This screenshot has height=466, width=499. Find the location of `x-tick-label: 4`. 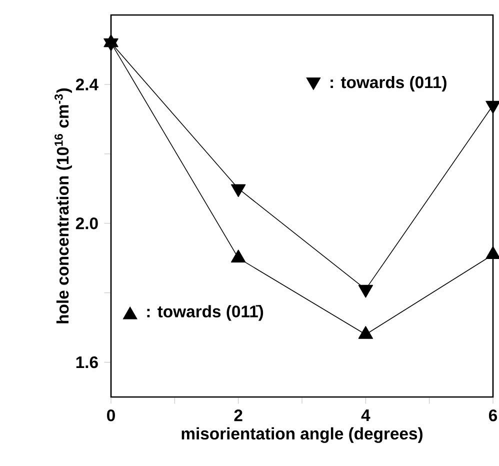

x-tick-label: 4 is located at coordinates (365, 415).